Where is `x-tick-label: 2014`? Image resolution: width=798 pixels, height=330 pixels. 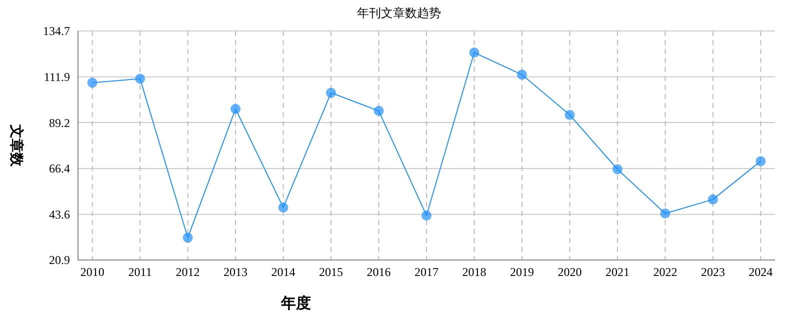 x-tick-label: 2014 is located at coordinates (283, 272).